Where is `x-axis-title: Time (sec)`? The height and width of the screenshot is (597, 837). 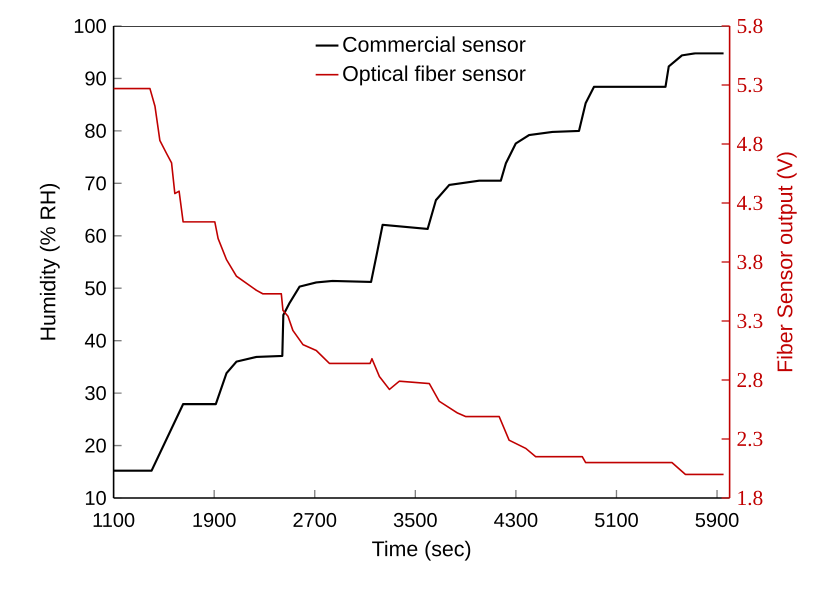
x-axis-title: Time (sec) is located at coordinates (421, 550).